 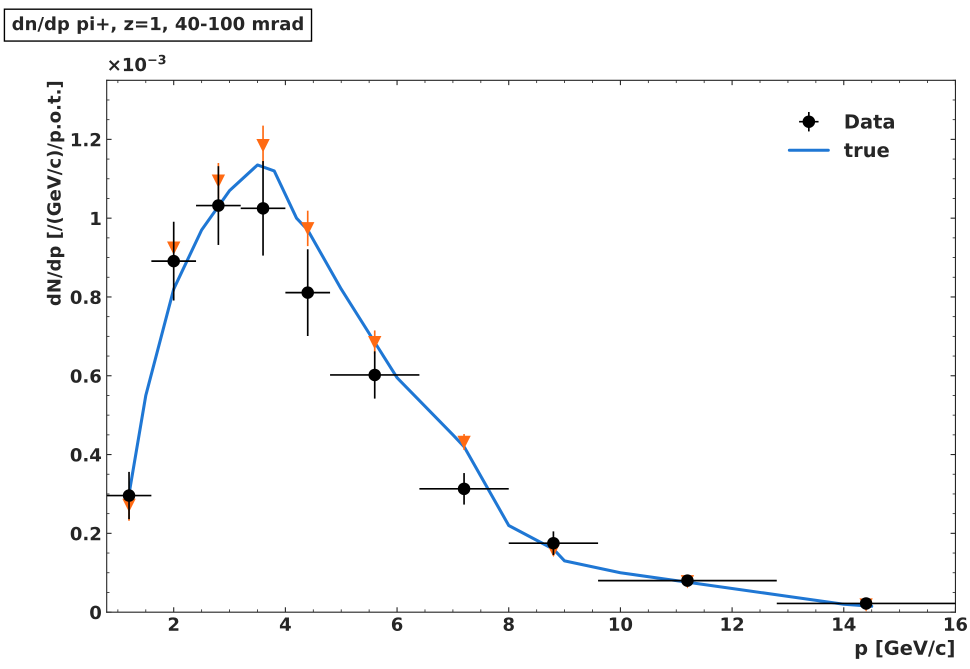 I want to click on x-tick-label: 14, so click(x=844, y=624).